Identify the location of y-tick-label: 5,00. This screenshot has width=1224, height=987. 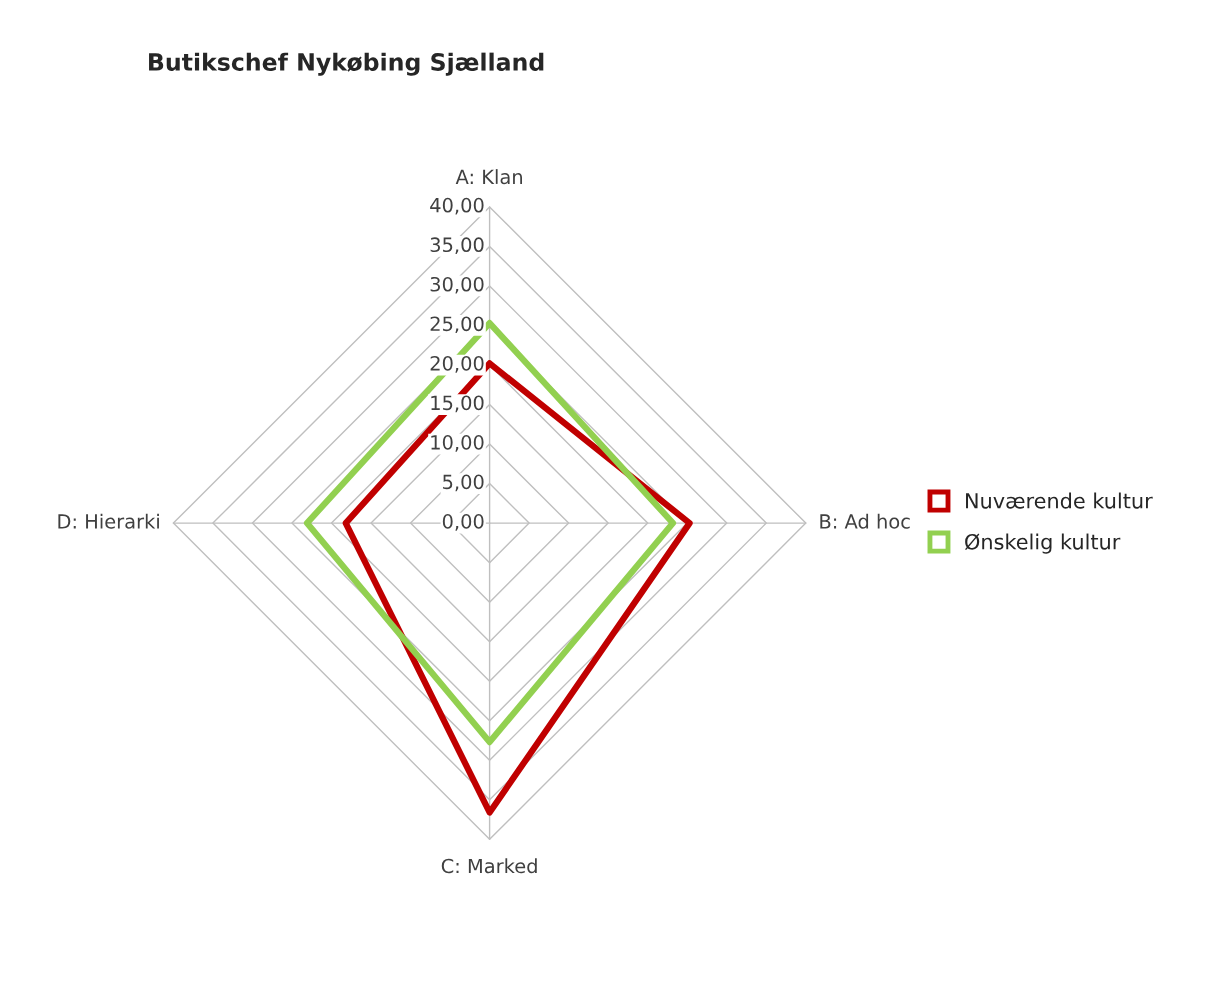
(463, 483).